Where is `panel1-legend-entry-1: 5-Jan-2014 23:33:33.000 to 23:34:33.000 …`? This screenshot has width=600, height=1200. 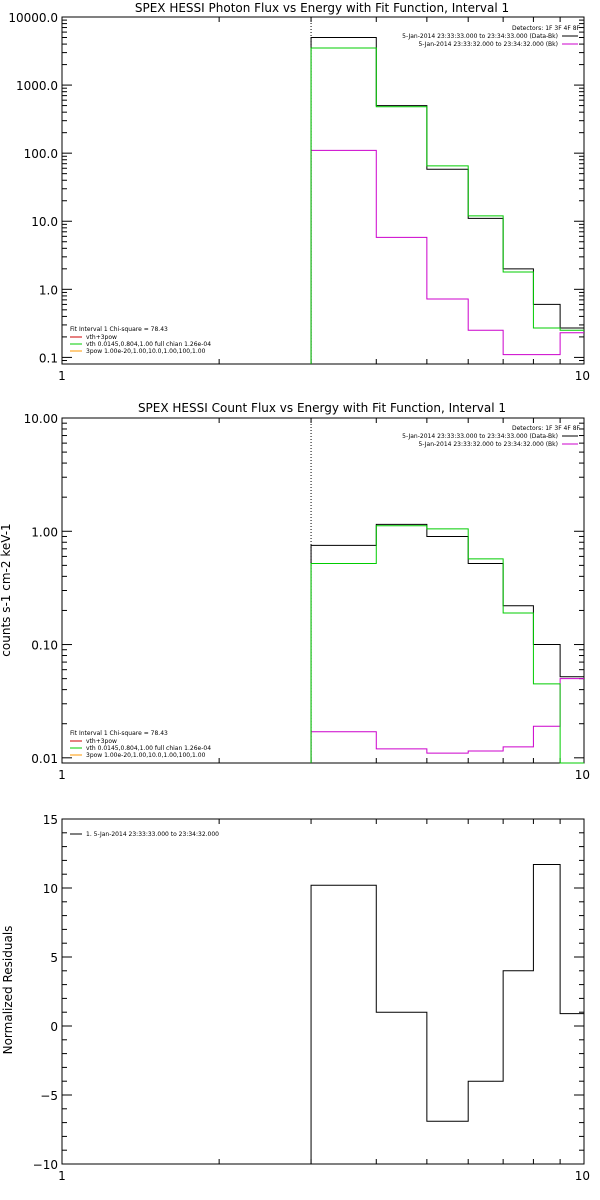
panel1-legend-entry-1: 5-Jan-2014 23:33:33.000 to 23:34:33.000 … is located at coordinates (480, 36).